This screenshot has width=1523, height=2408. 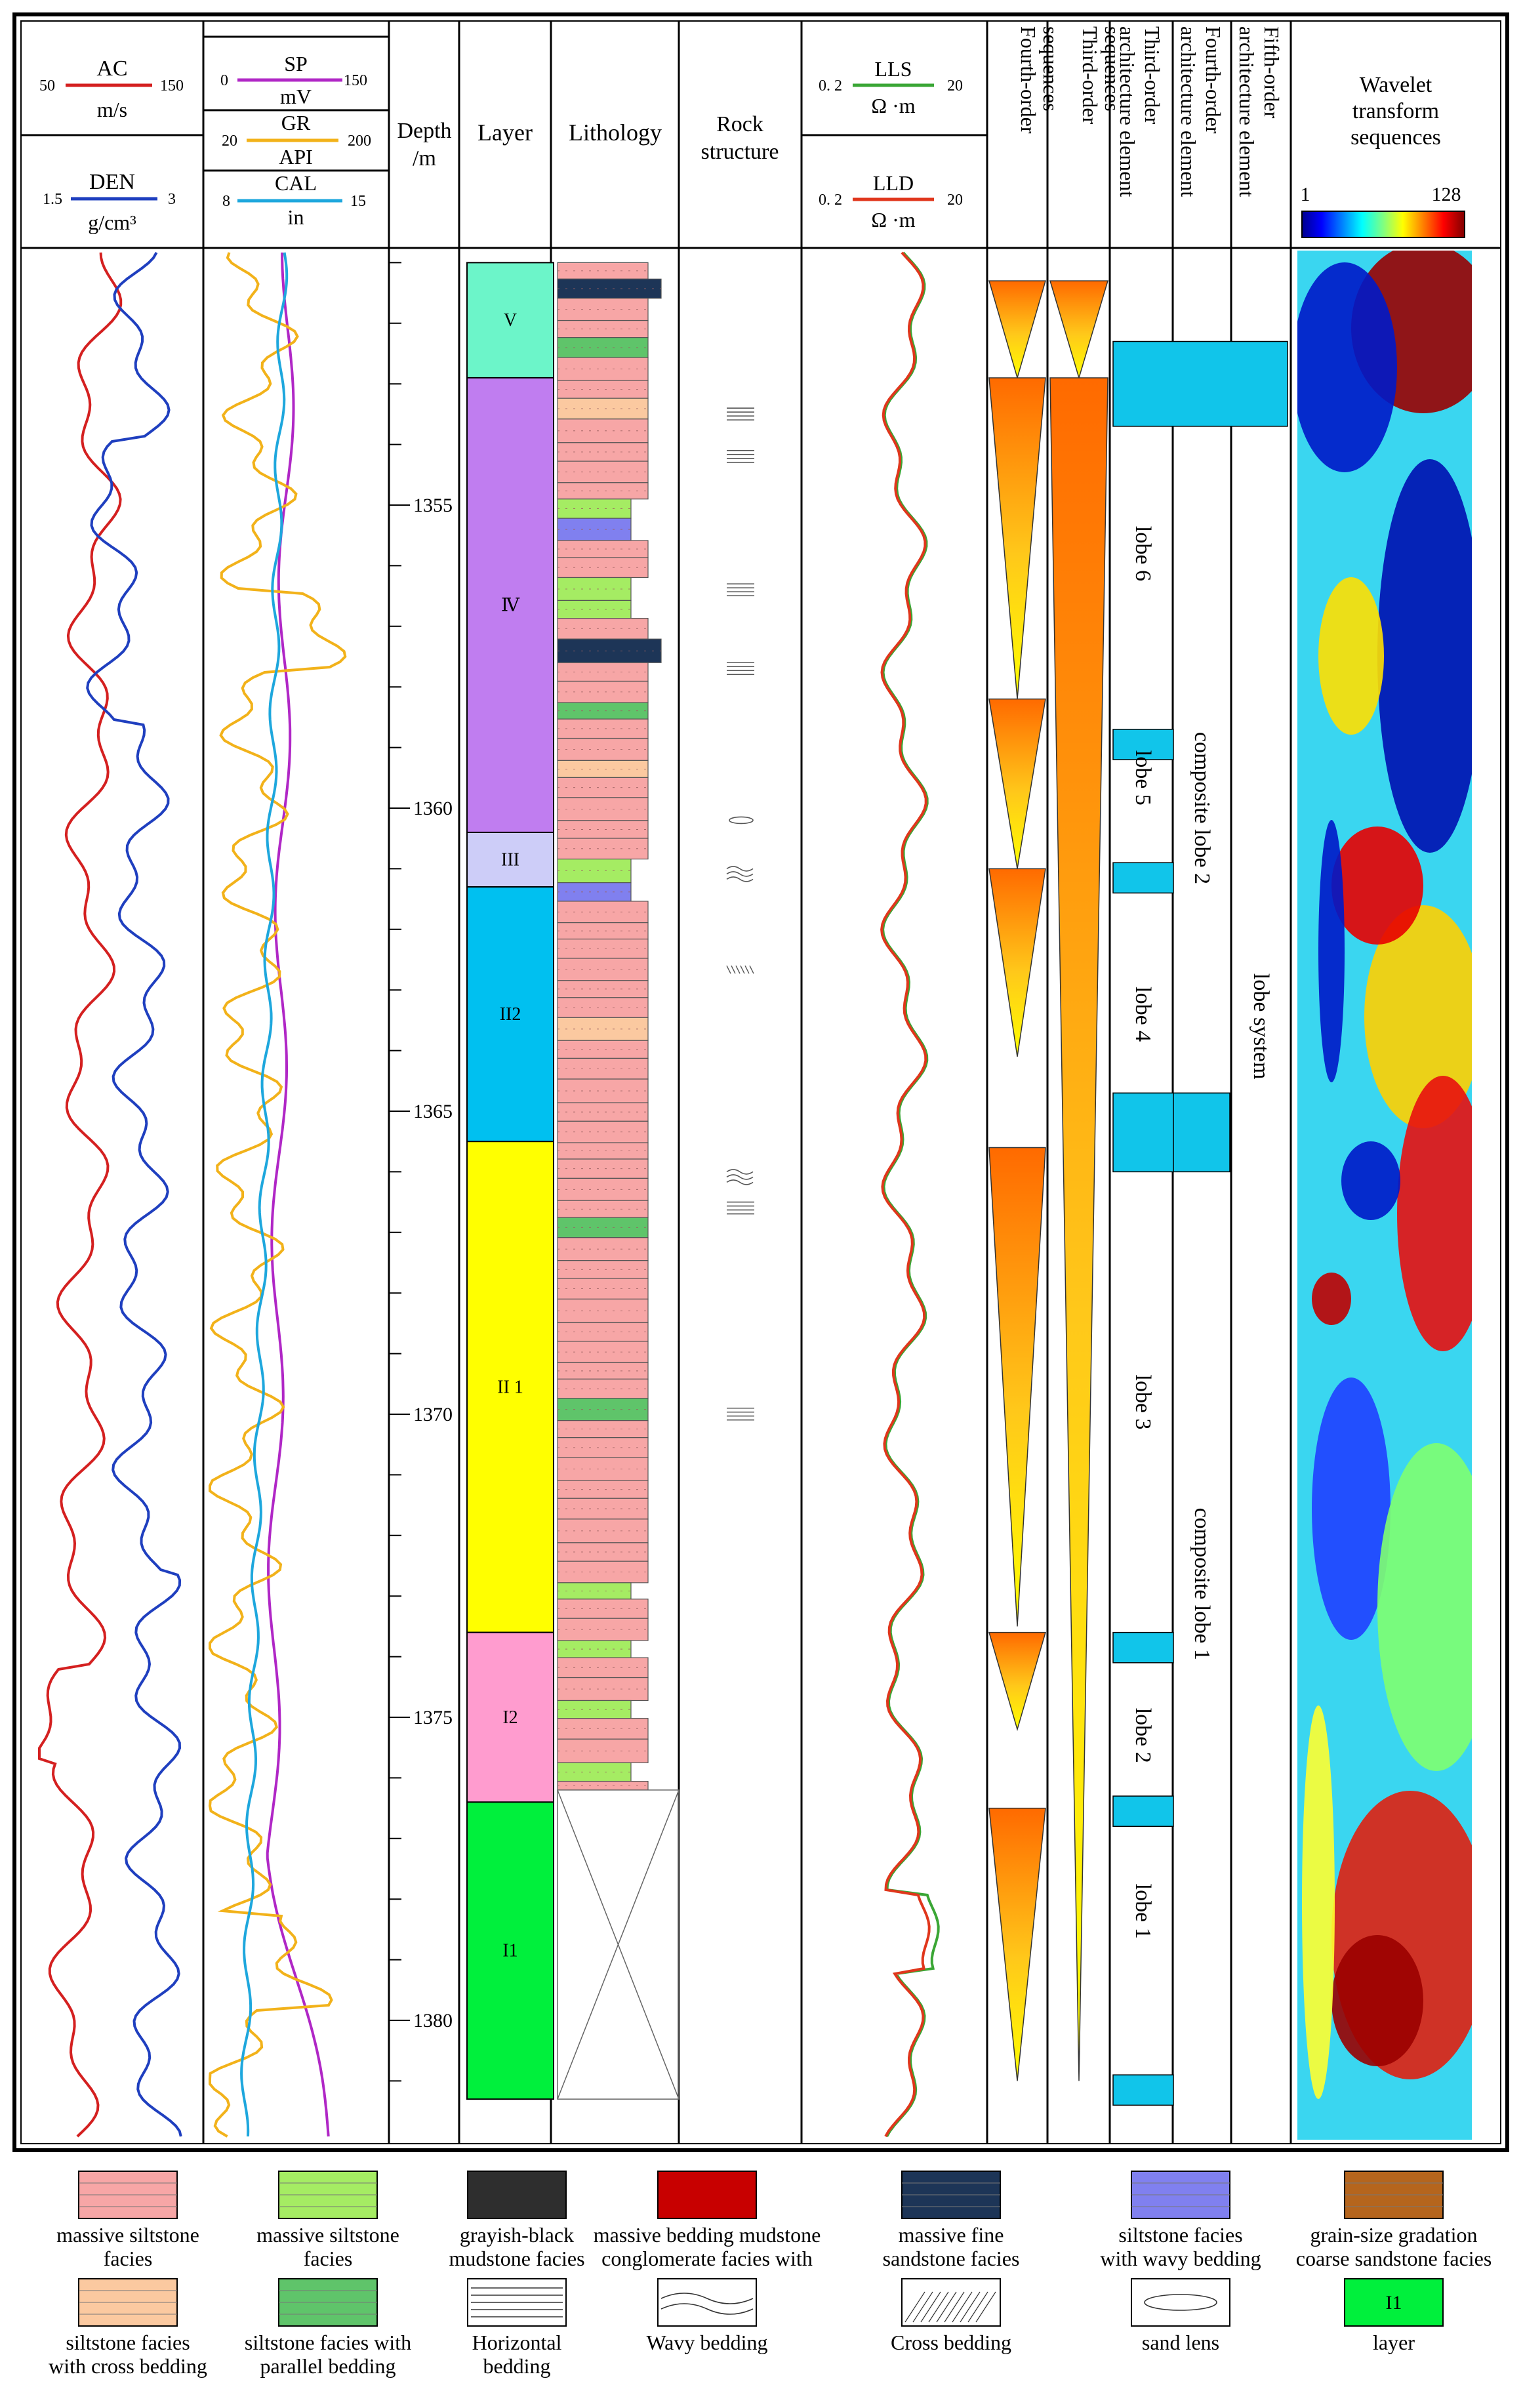 What do you see at coordinates (1127, 111) in the screenshot?
I see `third-arch-line2: architecture element` at bounding box center [1127, 111].